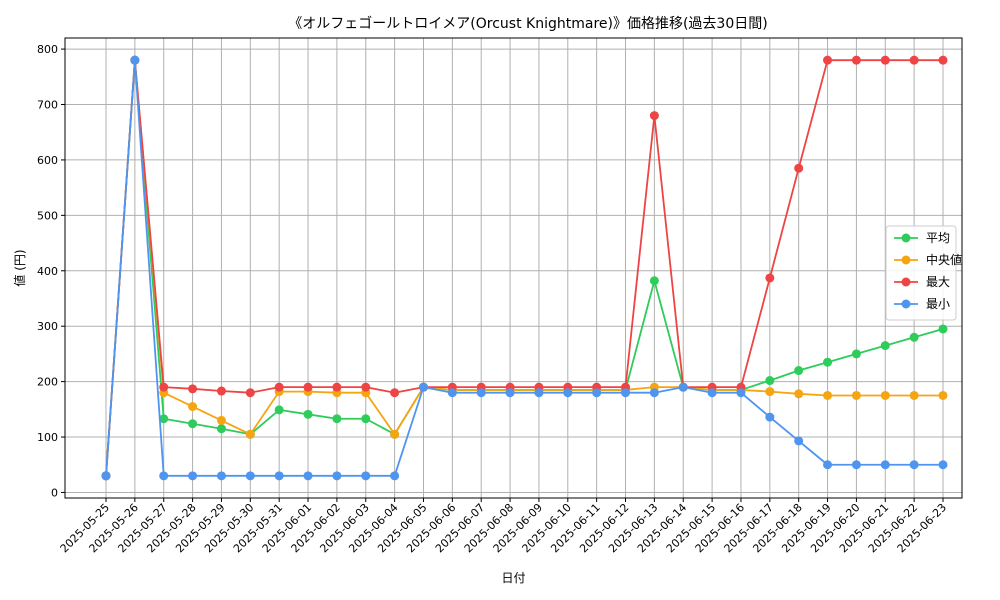  Describe the element at coordinates (921, 273) in the screenshot. I see `legend-box` at that location.